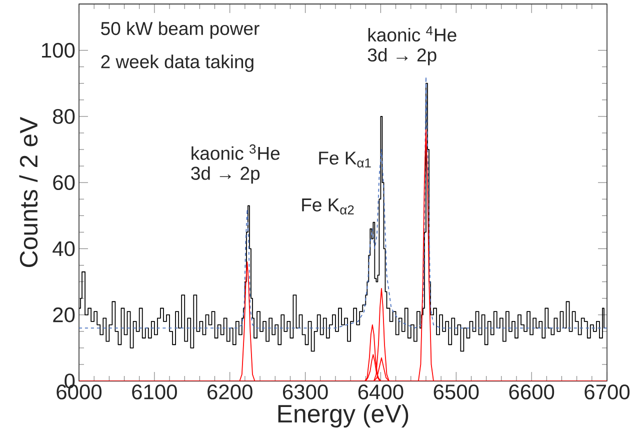 This screenshot has height=440, width=636. What do you see at coordinates (236, 152) in the screenshot?
I see `annotation: kaonic $^{3}$He` at bounding box center [236, 152].